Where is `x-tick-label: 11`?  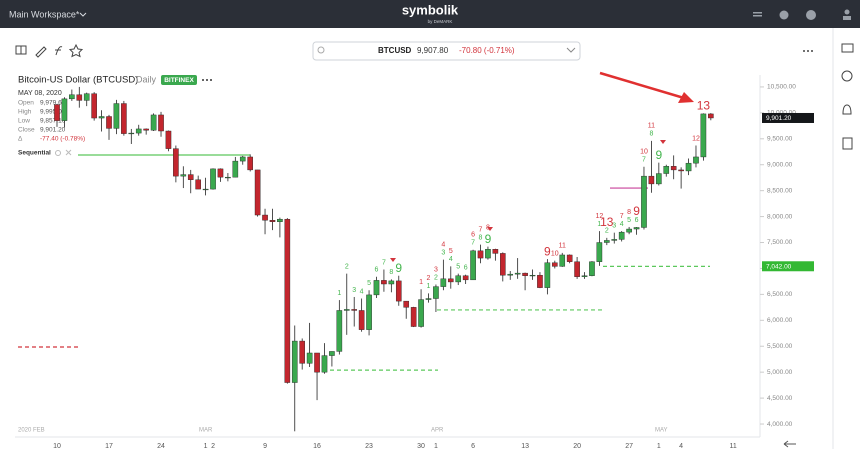
x-tick-label: 11 is located at coordinates (732, 446).